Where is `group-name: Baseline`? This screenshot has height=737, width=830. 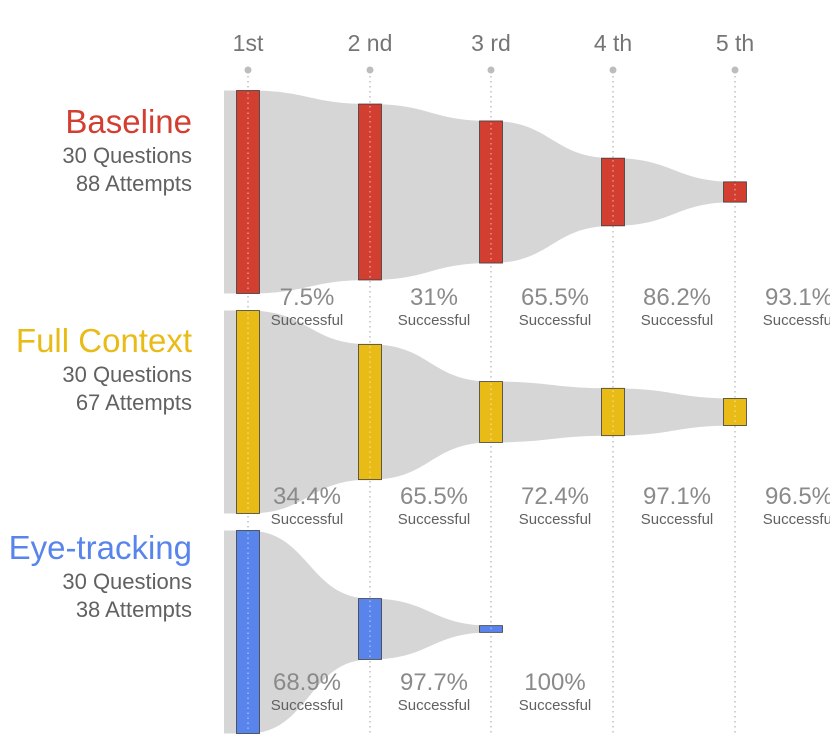 group-name: Baseline is located at coordinates (128, 121).